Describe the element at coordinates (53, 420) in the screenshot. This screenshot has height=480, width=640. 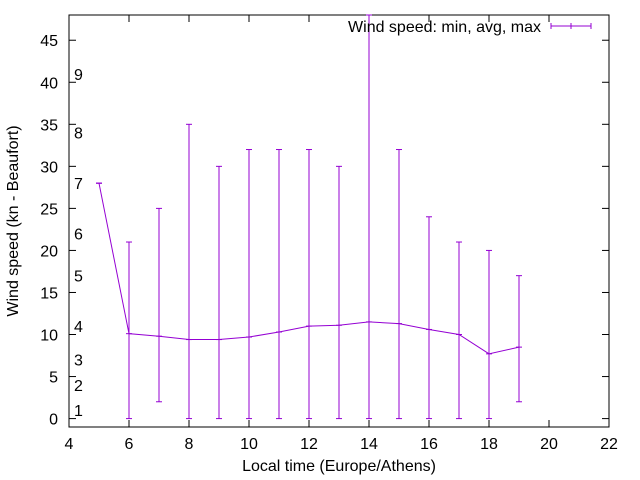
I see `y-tick-label: 0` at that location.